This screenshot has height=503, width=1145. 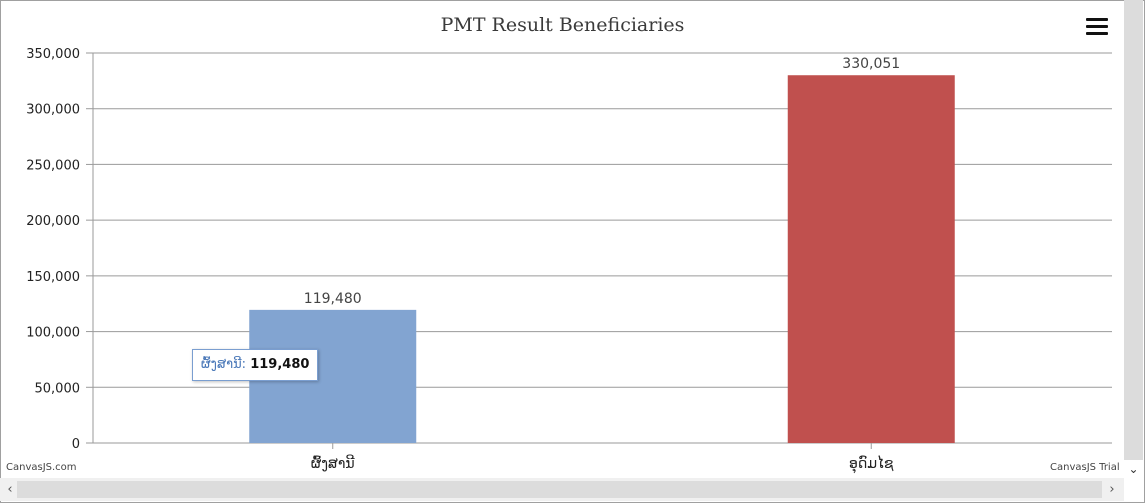 I want to click on chevron-left-icon: ‹, so click(x=10, y=489).